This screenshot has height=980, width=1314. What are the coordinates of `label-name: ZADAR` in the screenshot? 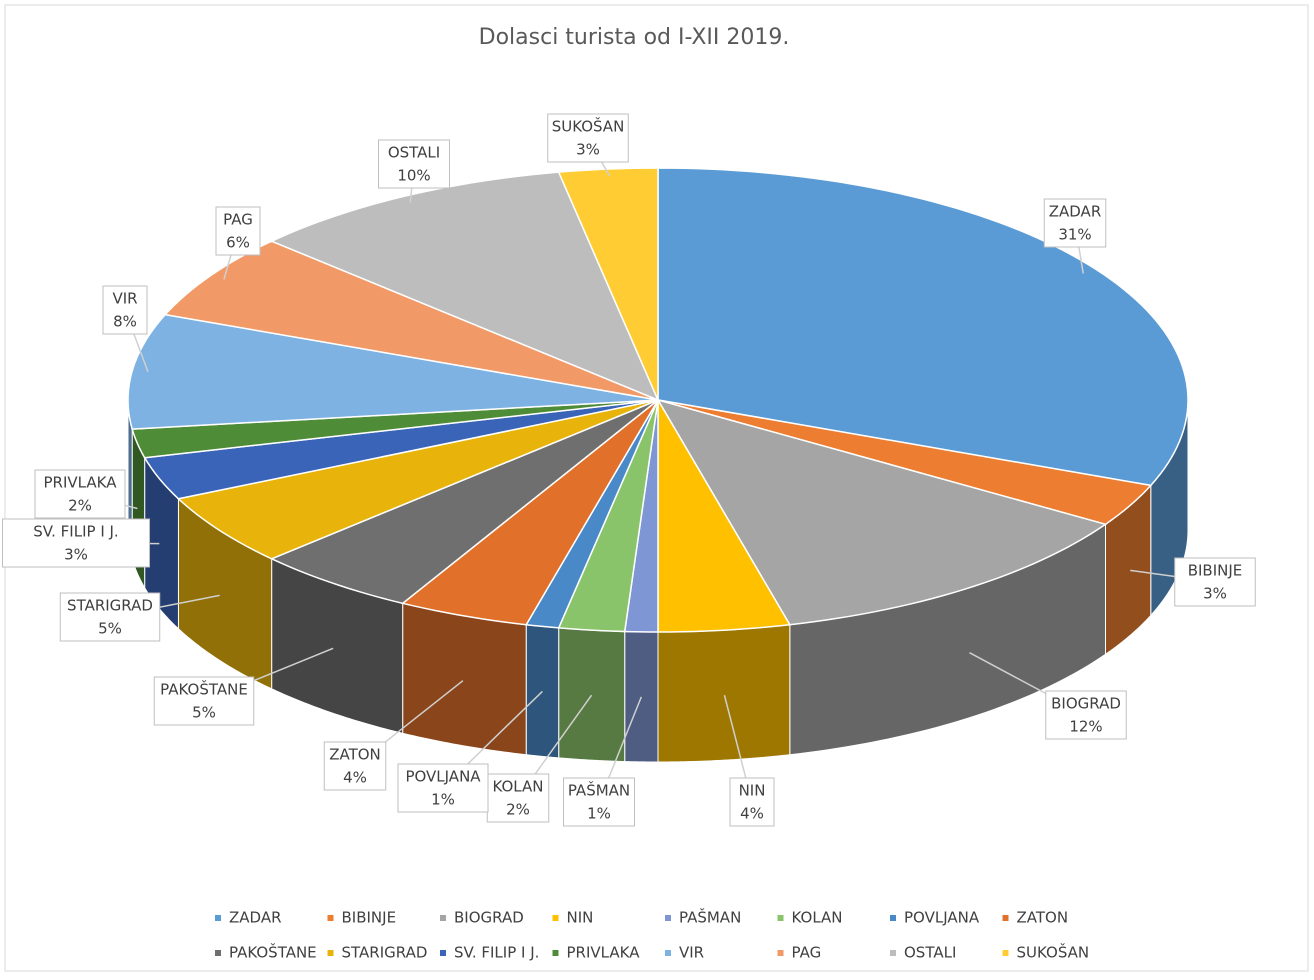 It's located at (1075, 212).